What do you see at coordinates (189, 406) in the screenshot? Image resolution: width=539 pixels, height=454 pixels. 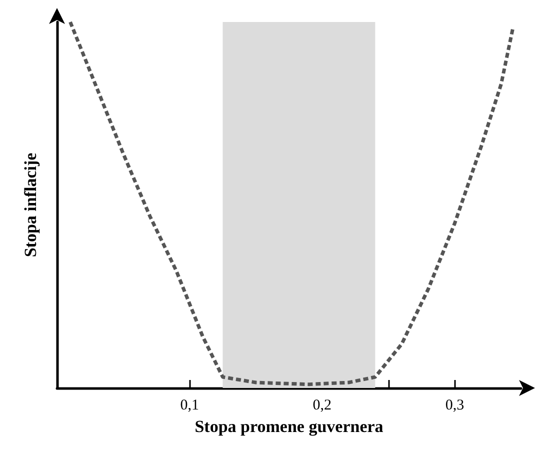 I see `x-tick-label: 0,1` at bounding box center [189, 406].